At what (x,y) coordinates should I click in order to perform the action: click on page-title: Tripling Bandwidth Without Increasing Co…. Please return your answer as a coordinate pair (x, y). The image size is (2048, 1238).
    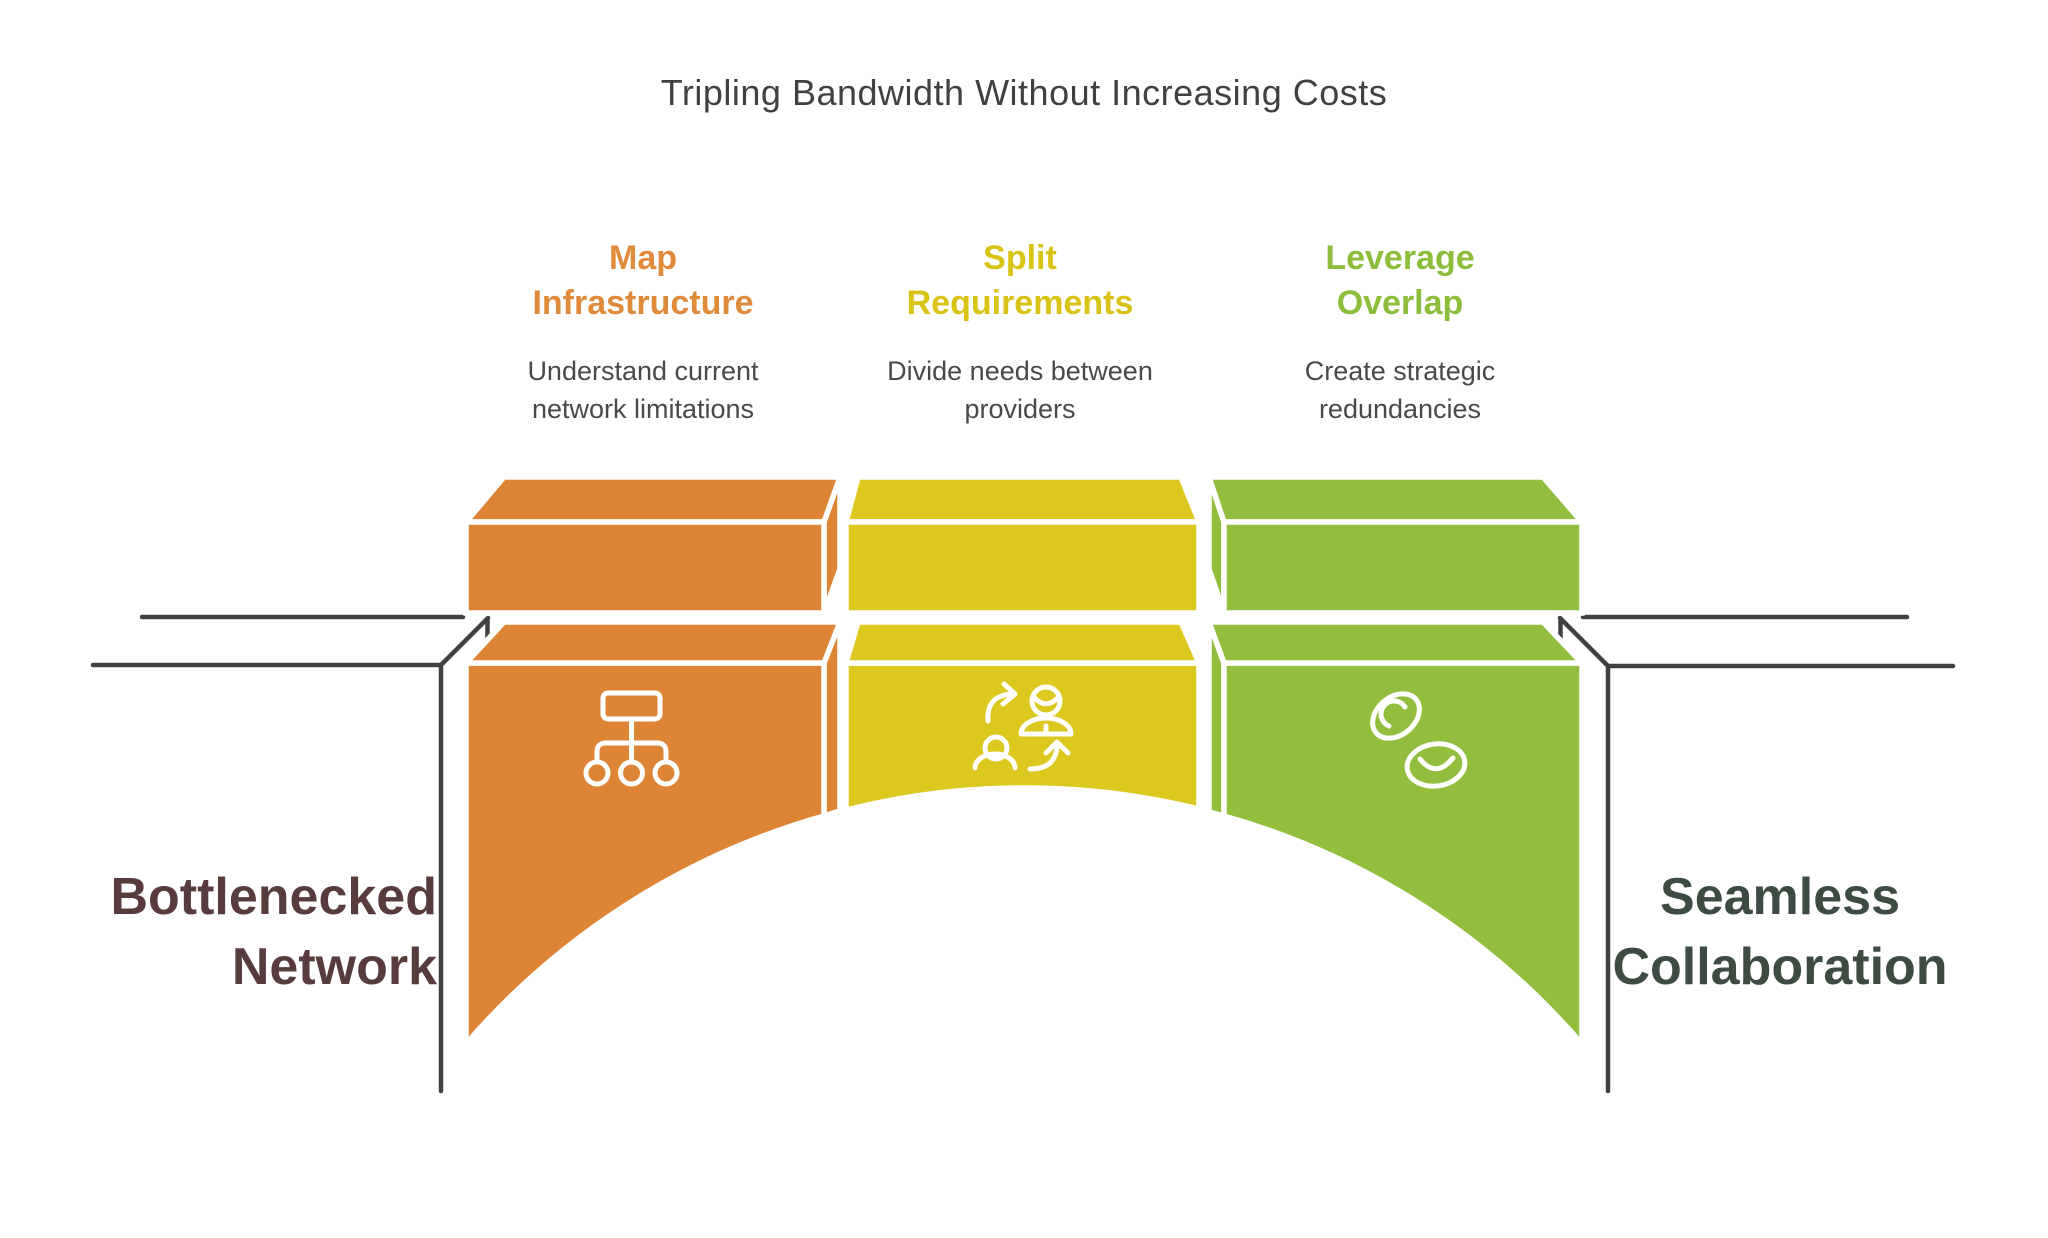
    Looking at the image, I should click on (1024, 92).